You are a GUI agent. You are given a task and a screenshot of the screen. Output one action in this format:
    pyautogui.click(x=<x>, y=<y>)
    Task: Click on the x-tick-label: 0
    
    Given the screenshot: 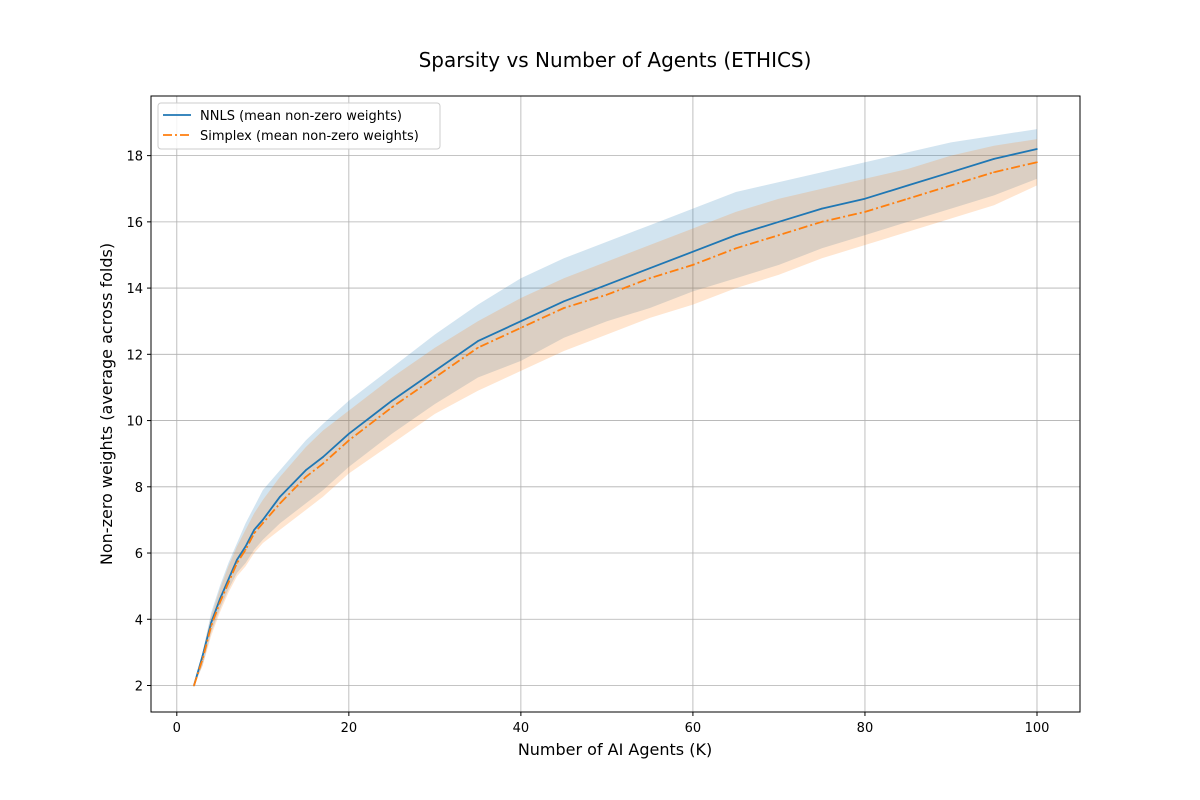 What is the action you would take?
    pyautogui.click(x=177, y=728)
    